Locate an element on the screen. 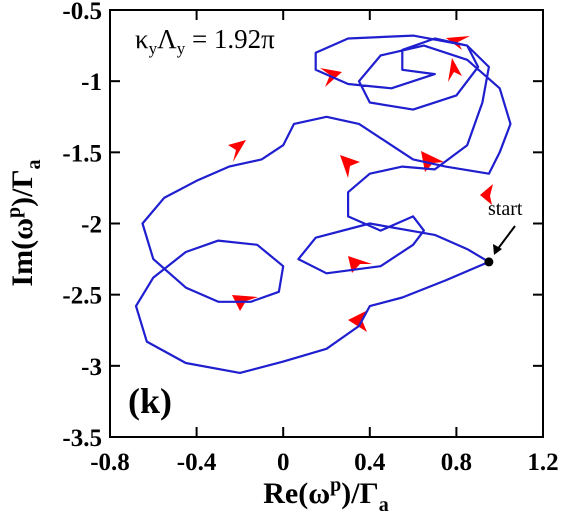 This screenshot has width=568, height=516. x-tick-label: 0 is located at coordinates (283, 462).